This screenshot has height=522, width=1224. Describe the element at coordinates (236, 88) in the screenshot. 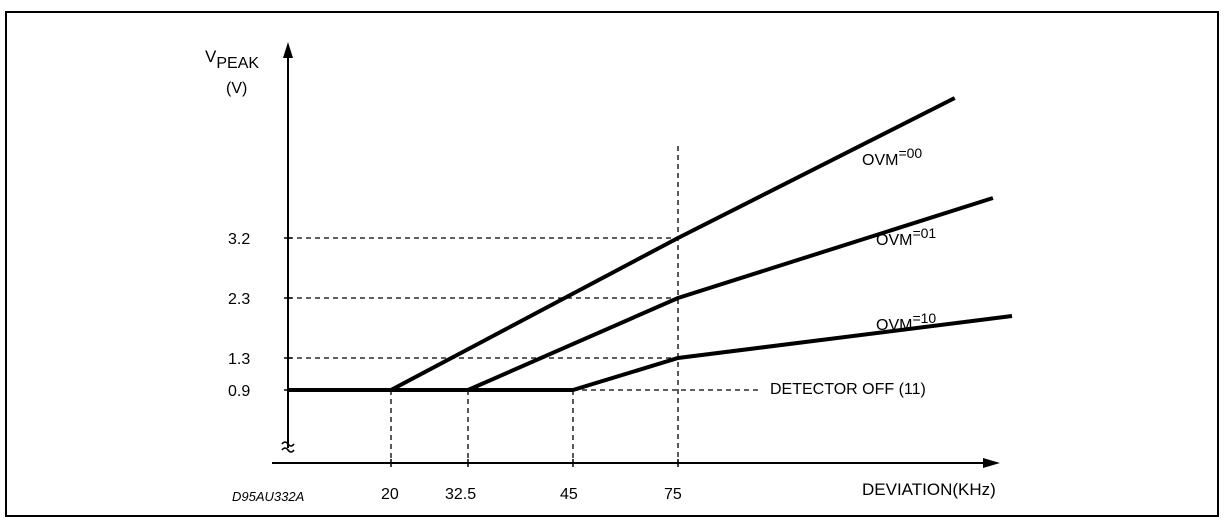

I see `y-axis-unit: (V)` at that location.